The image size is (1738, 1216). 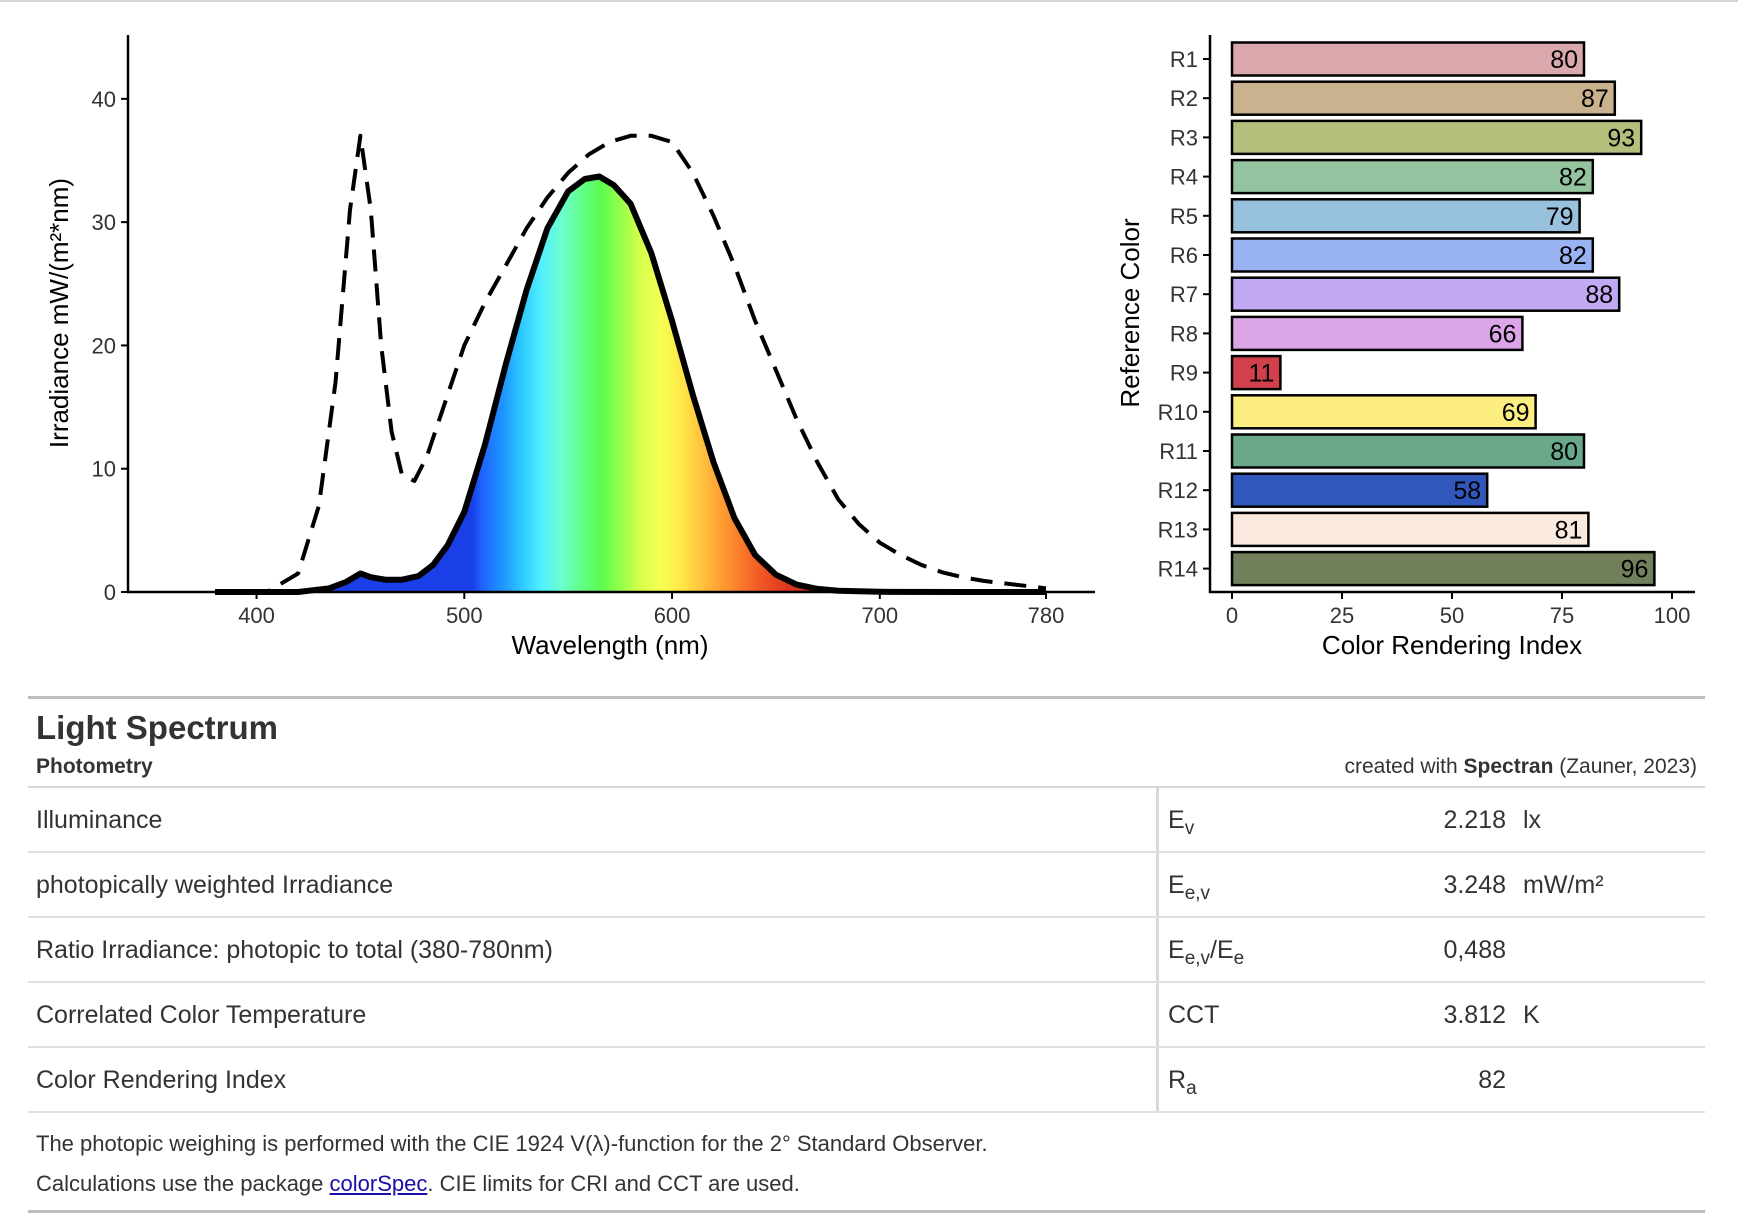 What do you see at coordinates (1206, 952) in the screenshot?
I see `row-symbol: Ee,v/Ee` at bounding box center [1206, 952].